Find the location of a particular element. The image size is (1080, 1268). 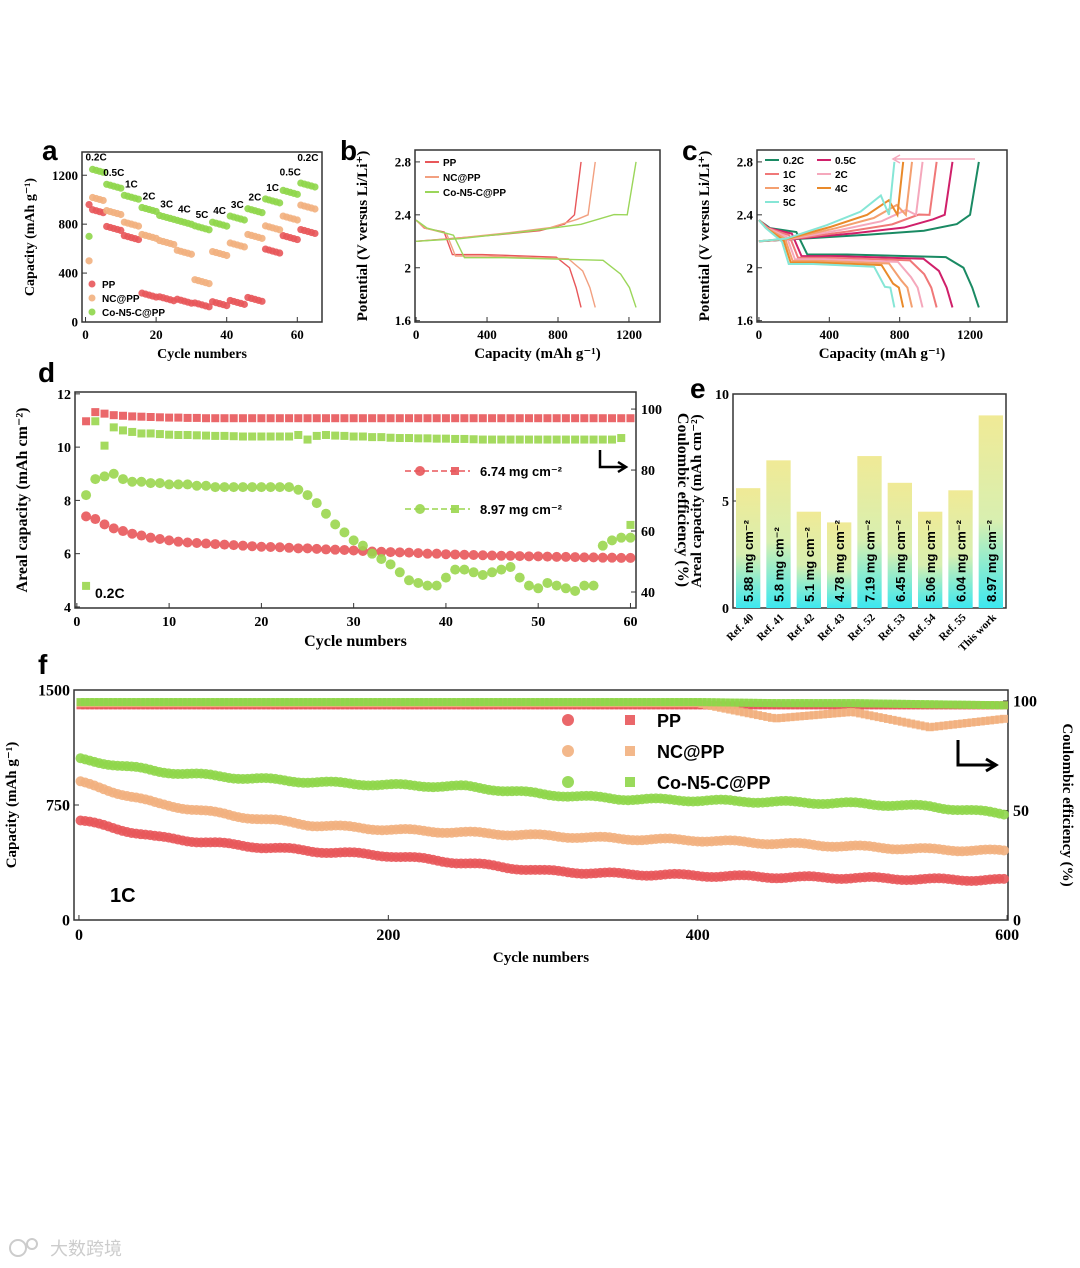

panel-label: b is located at coordinates (348, 150).